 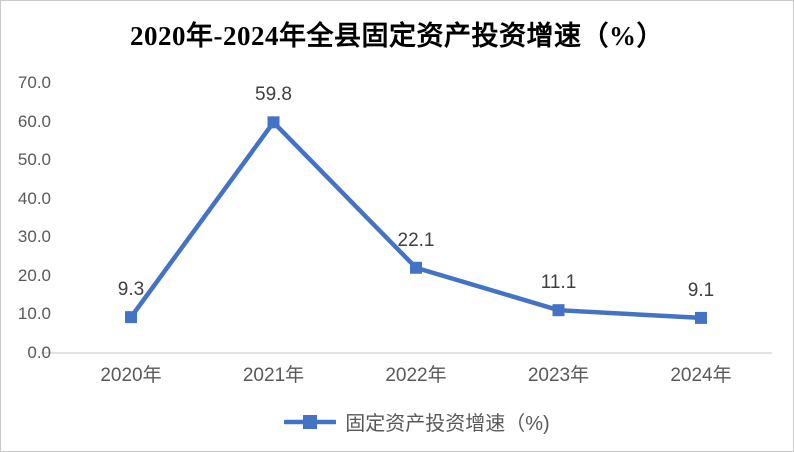 What do you see at coordinates (416, 375) in the screenshot?
I see `x-tick-label: 2022年` at bounding box center [416, 375].